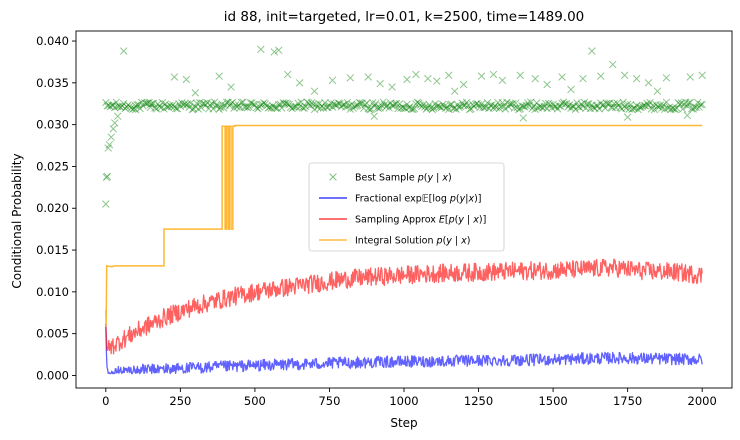 The image size is (740, 440). I want to click on legend-label-3: Integral Solution p(y | x), so click(413, 241).